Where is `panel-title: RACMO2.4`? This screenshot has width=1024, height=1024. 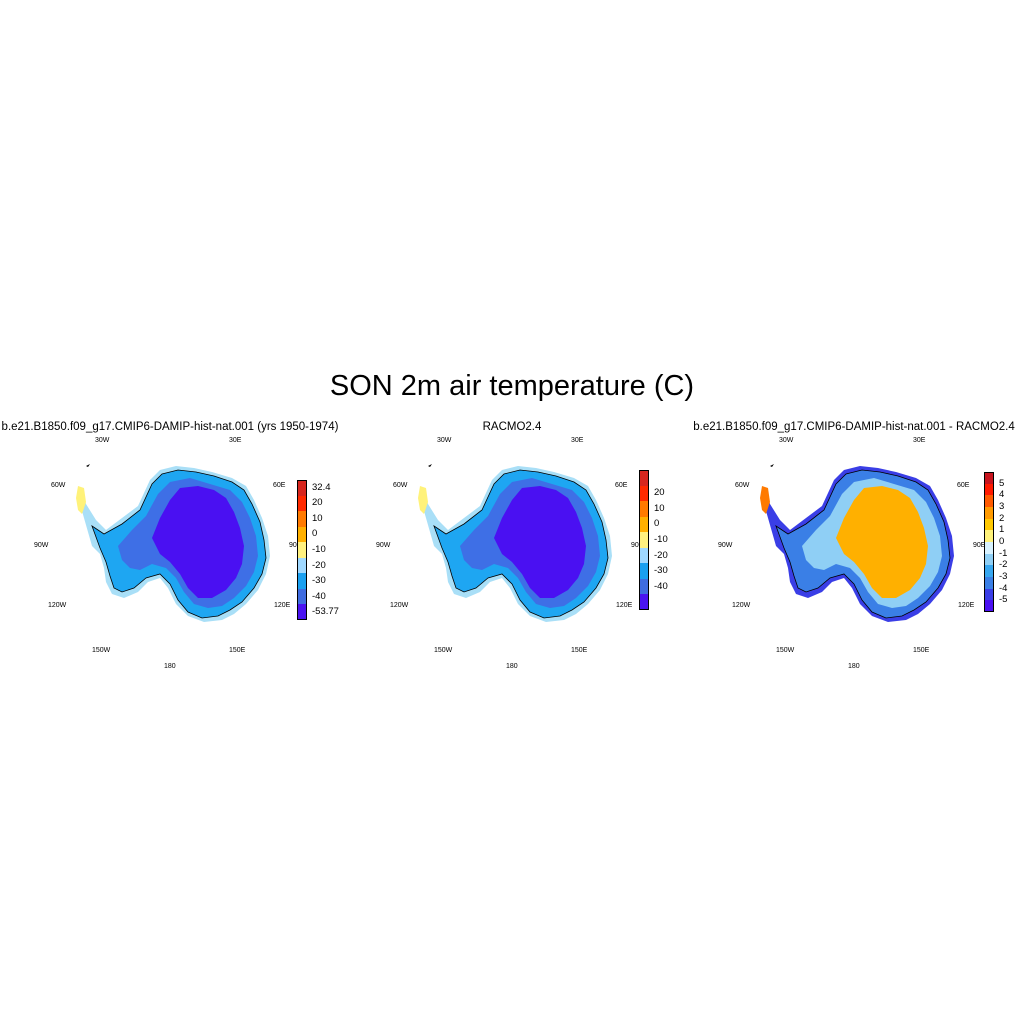
panel-title: RACMO2.4 is located at coordinates (512, 427).